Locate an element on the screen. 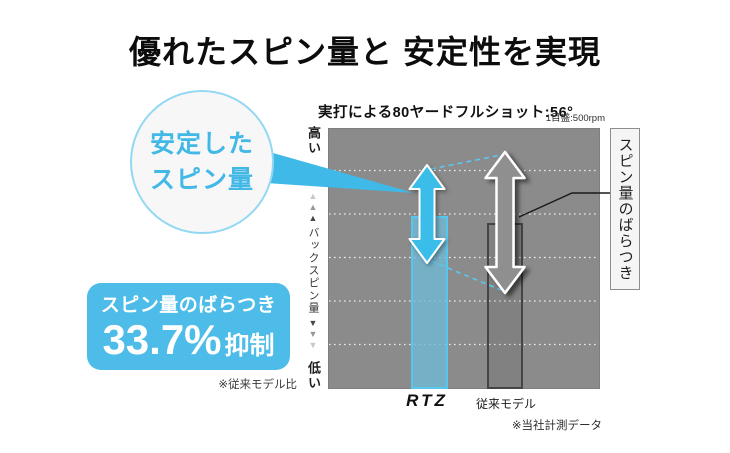  conventional-spin-range-arrow-icon is located at coordinates (505, 222).